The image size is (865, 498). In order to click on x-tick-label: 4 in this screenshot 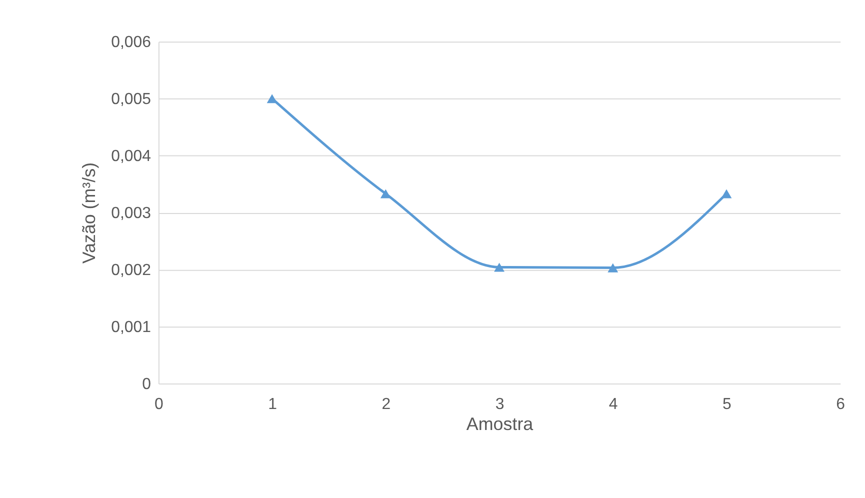, I will do `click(613, 404)`.